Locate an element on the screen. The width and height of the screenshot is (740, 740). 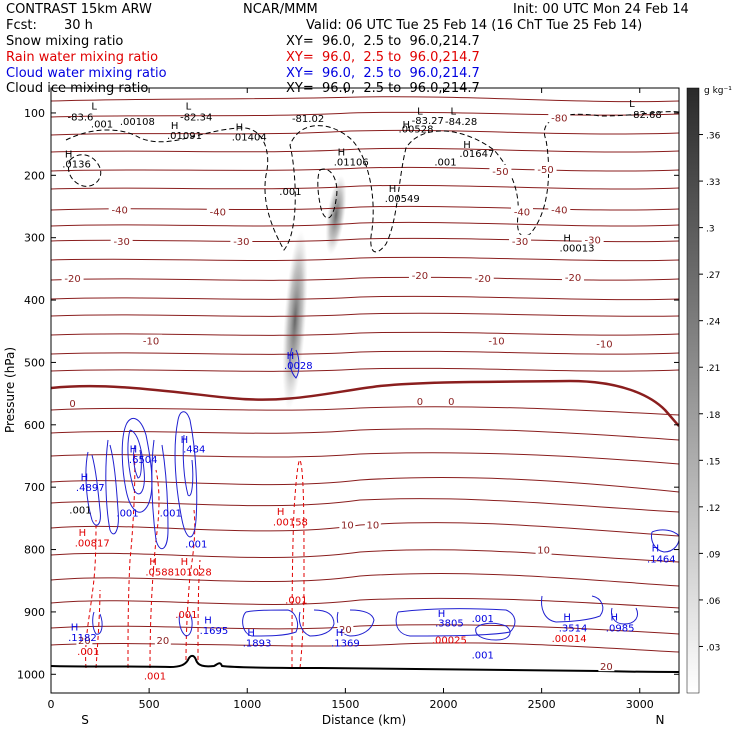
extremum-value: .01404 is located at coordinates (249, 138).